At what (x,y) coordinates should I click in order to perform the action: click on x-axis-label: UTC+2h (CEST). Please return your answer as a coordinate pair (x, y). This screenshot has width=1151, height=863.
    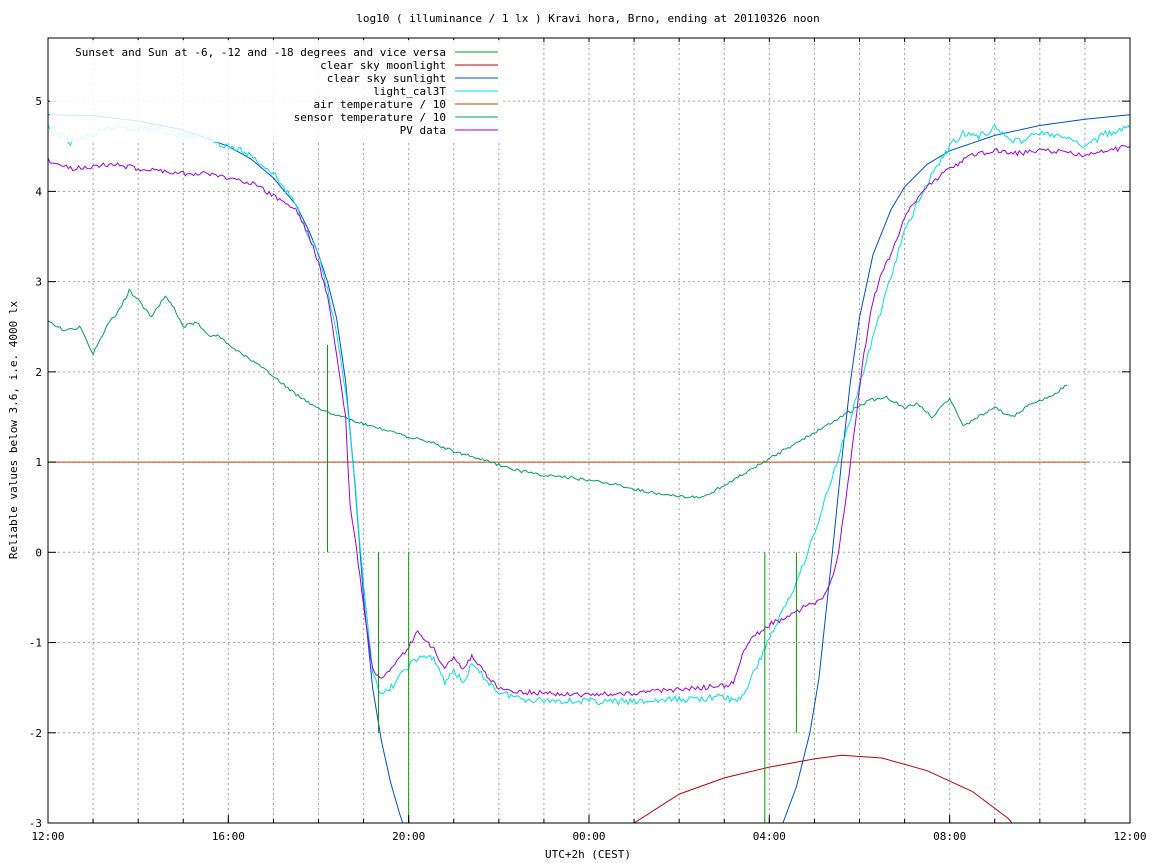
    Looking at the image, I should click on (588, 854).